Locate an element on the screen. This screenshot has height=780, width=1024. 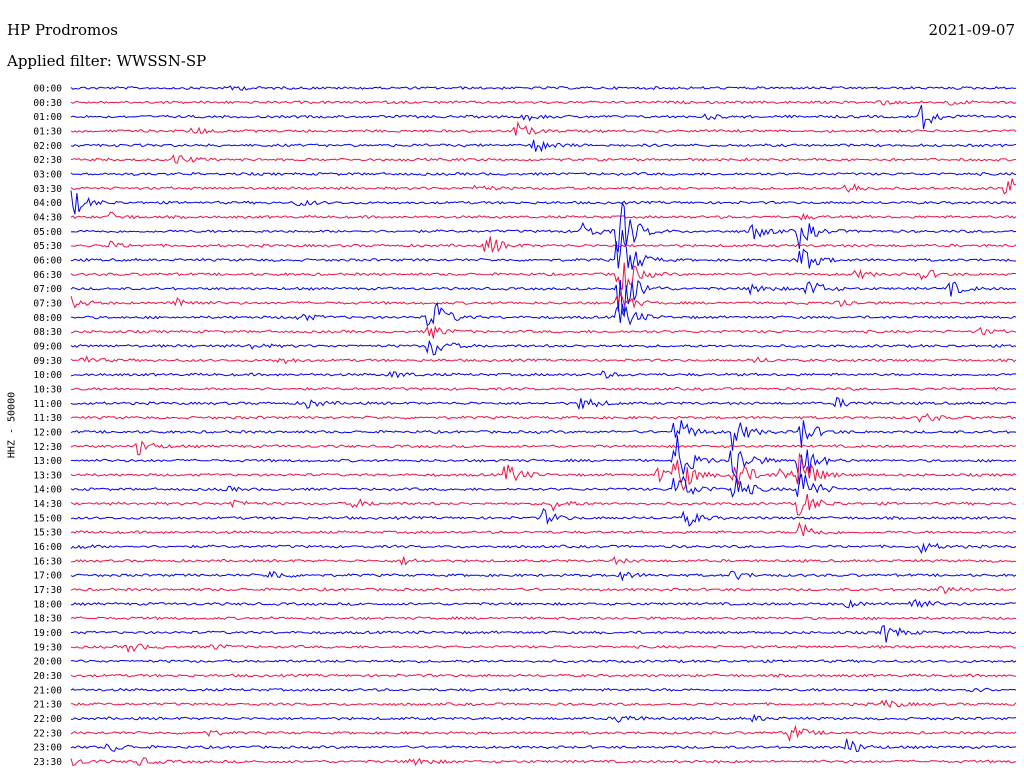
time-tick-label: 01:30 is located at coordinates (47, 131).